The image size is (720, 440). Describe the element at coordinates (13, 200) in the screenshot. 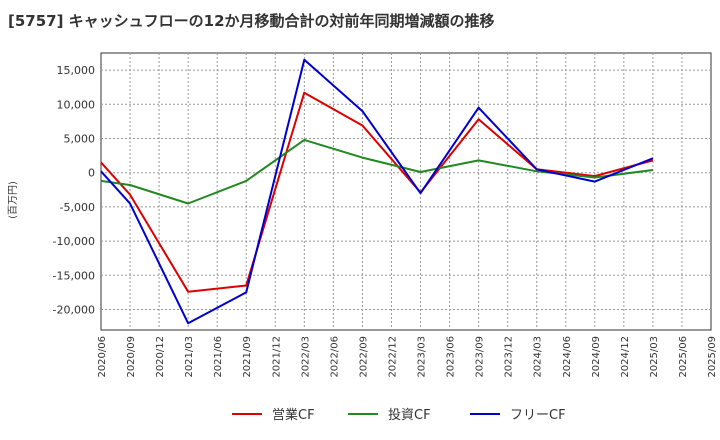

I see `y-axis-label: (百万円)` at that location.